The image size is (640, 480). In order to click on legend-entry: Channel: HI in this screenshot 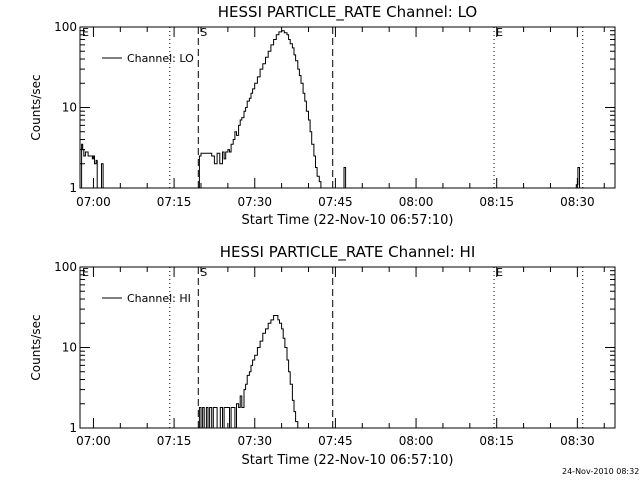, I will do `click(159, 298)`.